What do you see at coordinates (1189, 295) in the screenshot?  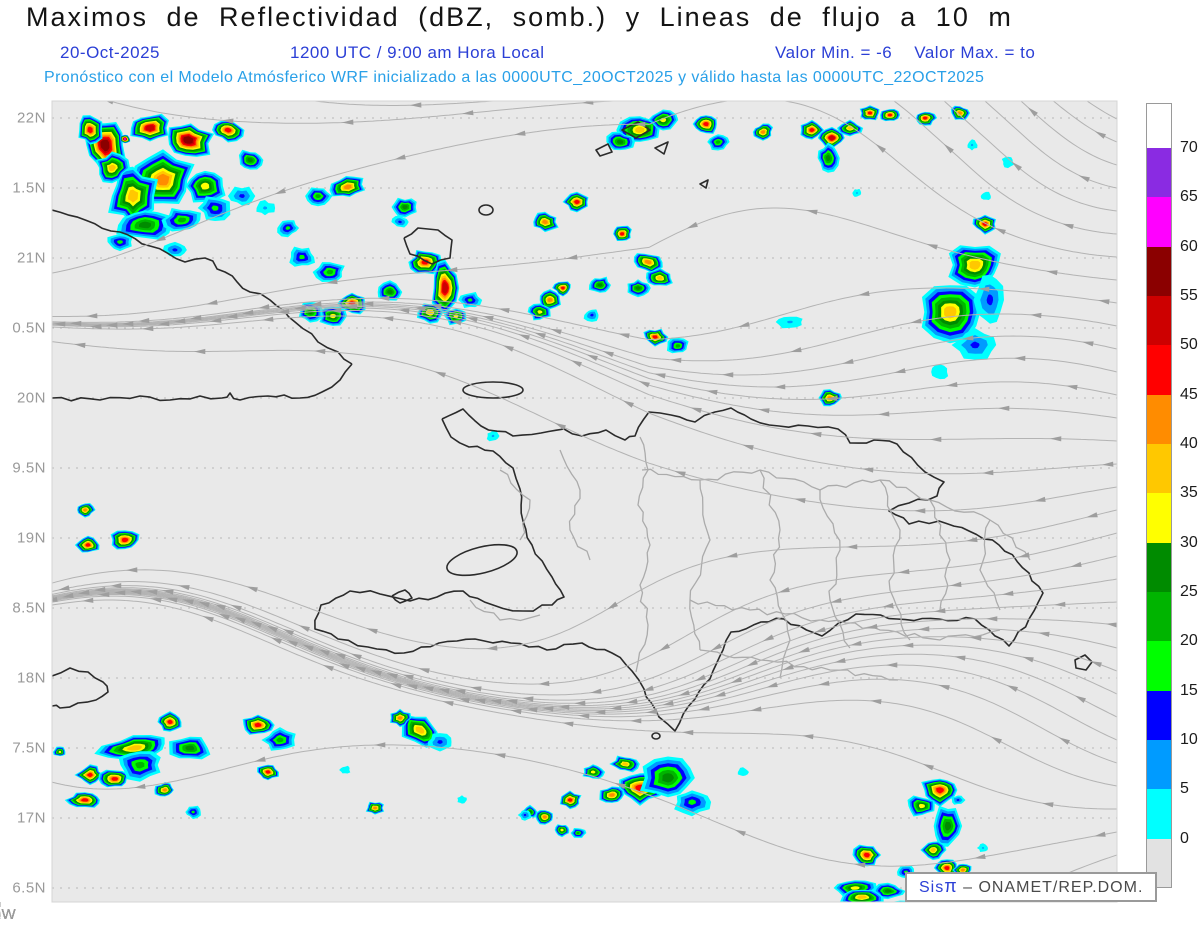 I see `colorbar-tick-label: 55` at bounding box center [1189, 295].